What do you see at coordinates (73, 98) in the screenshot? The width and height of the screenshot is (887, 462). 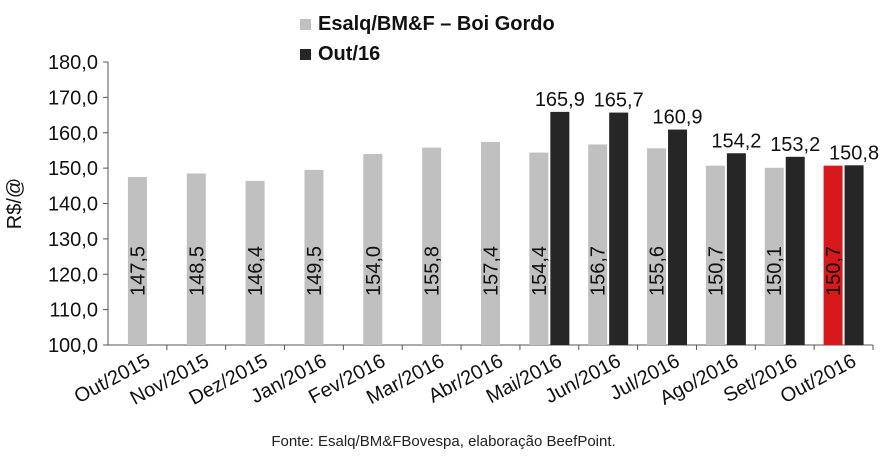 I see `y-tick-label: 170,0` at bounding box center [73, 98].